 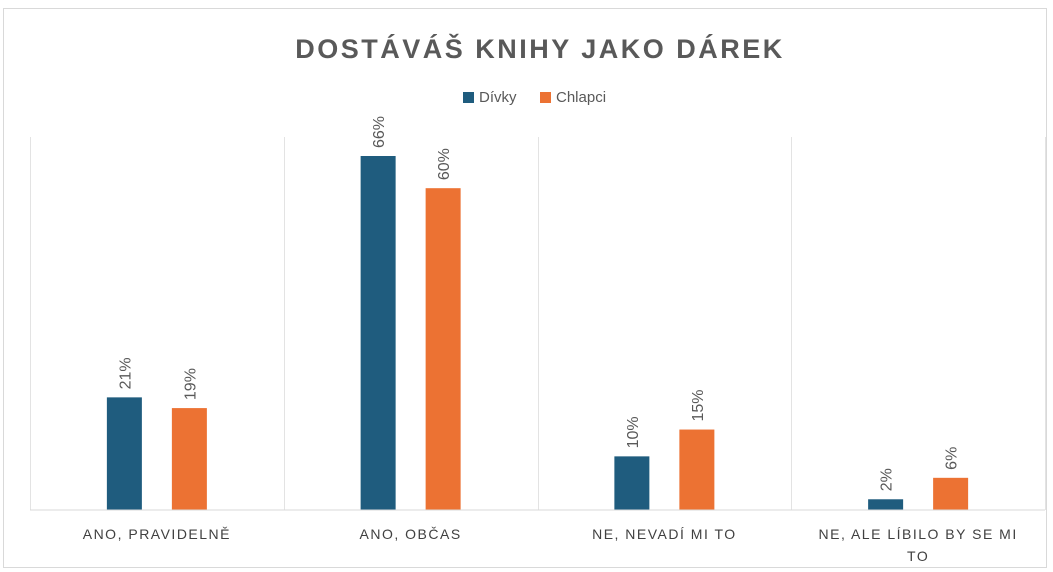 What do you see at coordinates (411, 534) in the screenshot?
I see `category-label-1: ANO, OBČAS` at bounding box center [411, 534].